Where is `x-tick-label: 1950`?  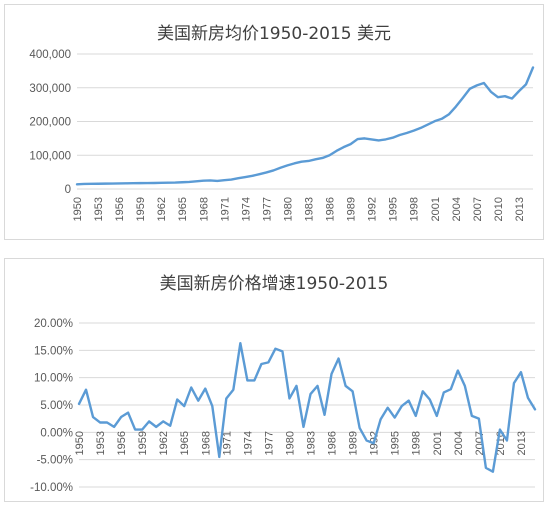
x-tick-label: 1950 is located at coordinates (80, 443).